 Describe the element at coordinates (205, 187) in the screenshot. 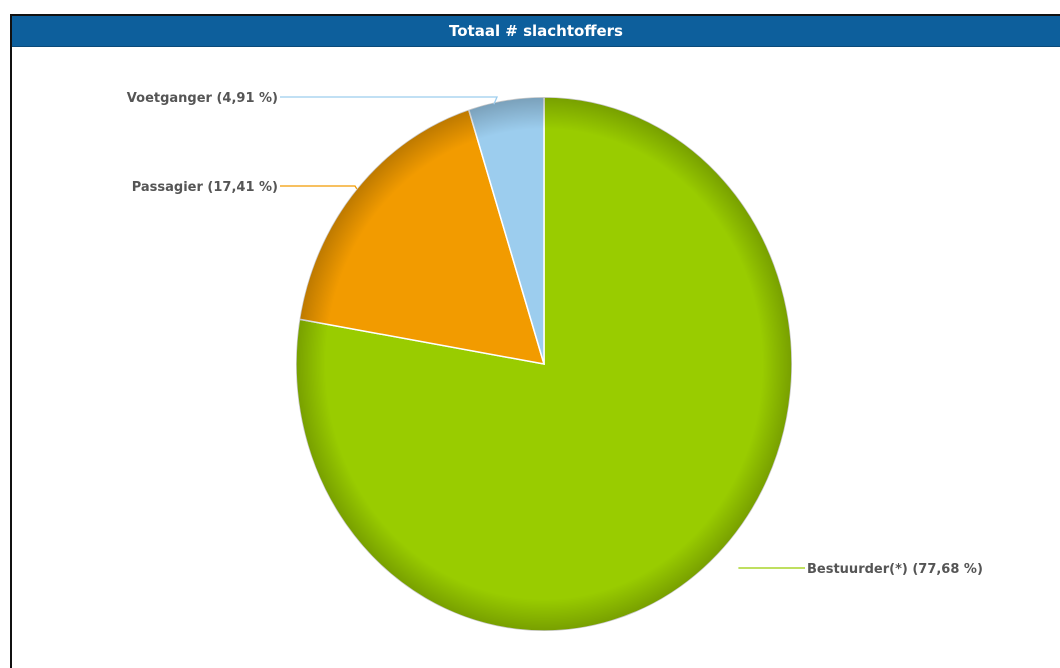

I see `slice-label: Passagier (17,41 %)` at that location.